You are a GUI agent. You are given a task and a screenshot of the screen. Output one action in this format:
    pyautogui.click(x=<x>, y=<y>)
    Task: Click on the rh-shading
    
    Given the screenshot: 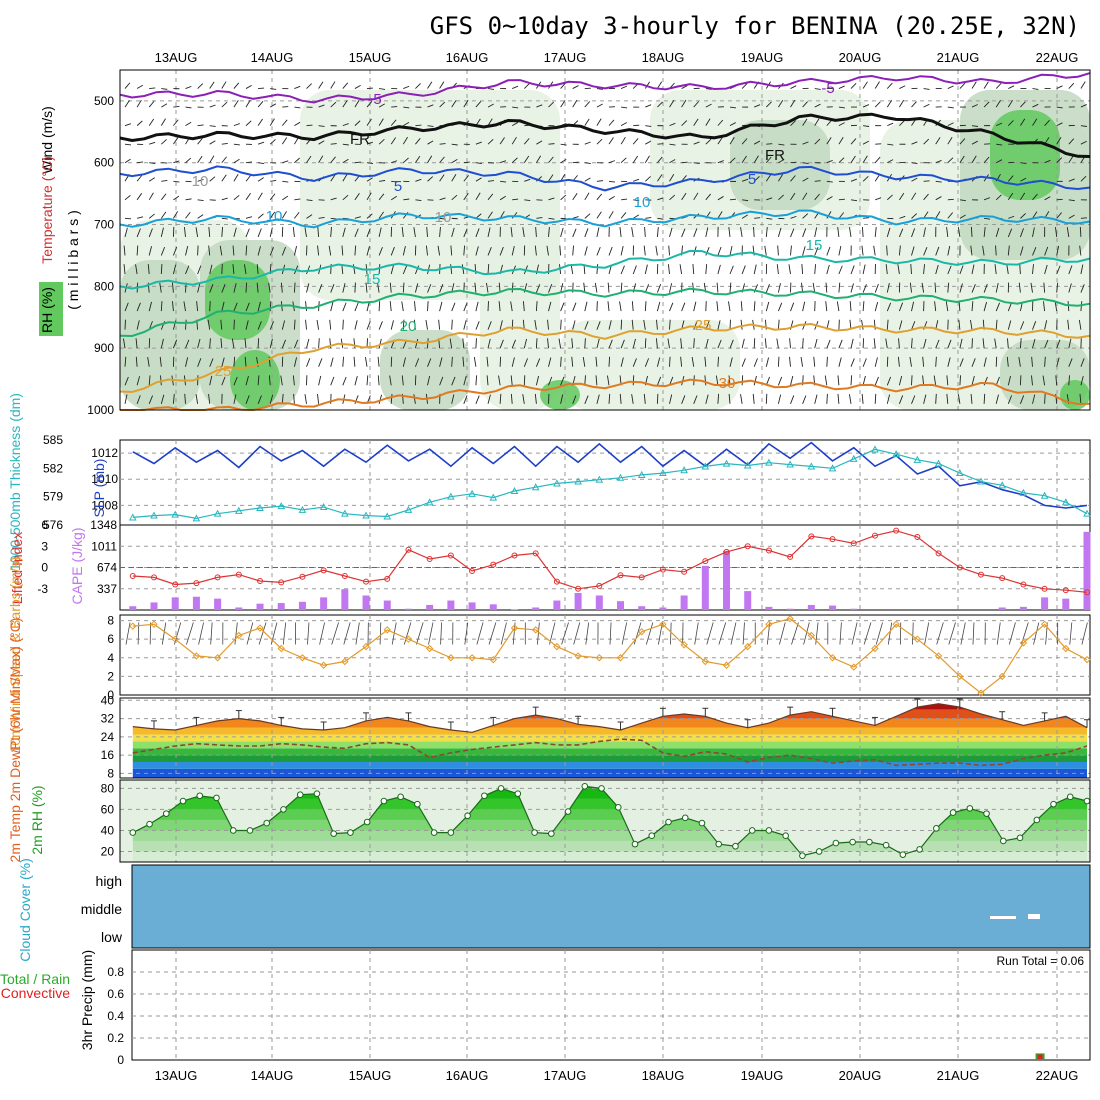 What is the action you would take?
    pyautogui.click(x=160, y=335)
    